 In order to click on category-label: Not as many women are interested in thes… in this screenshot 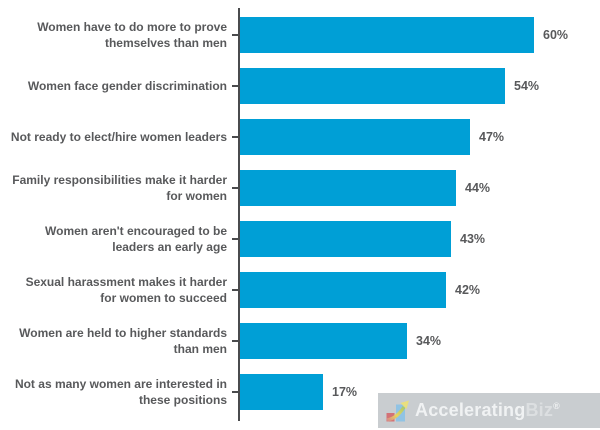, I will do `click(120, 392)`.